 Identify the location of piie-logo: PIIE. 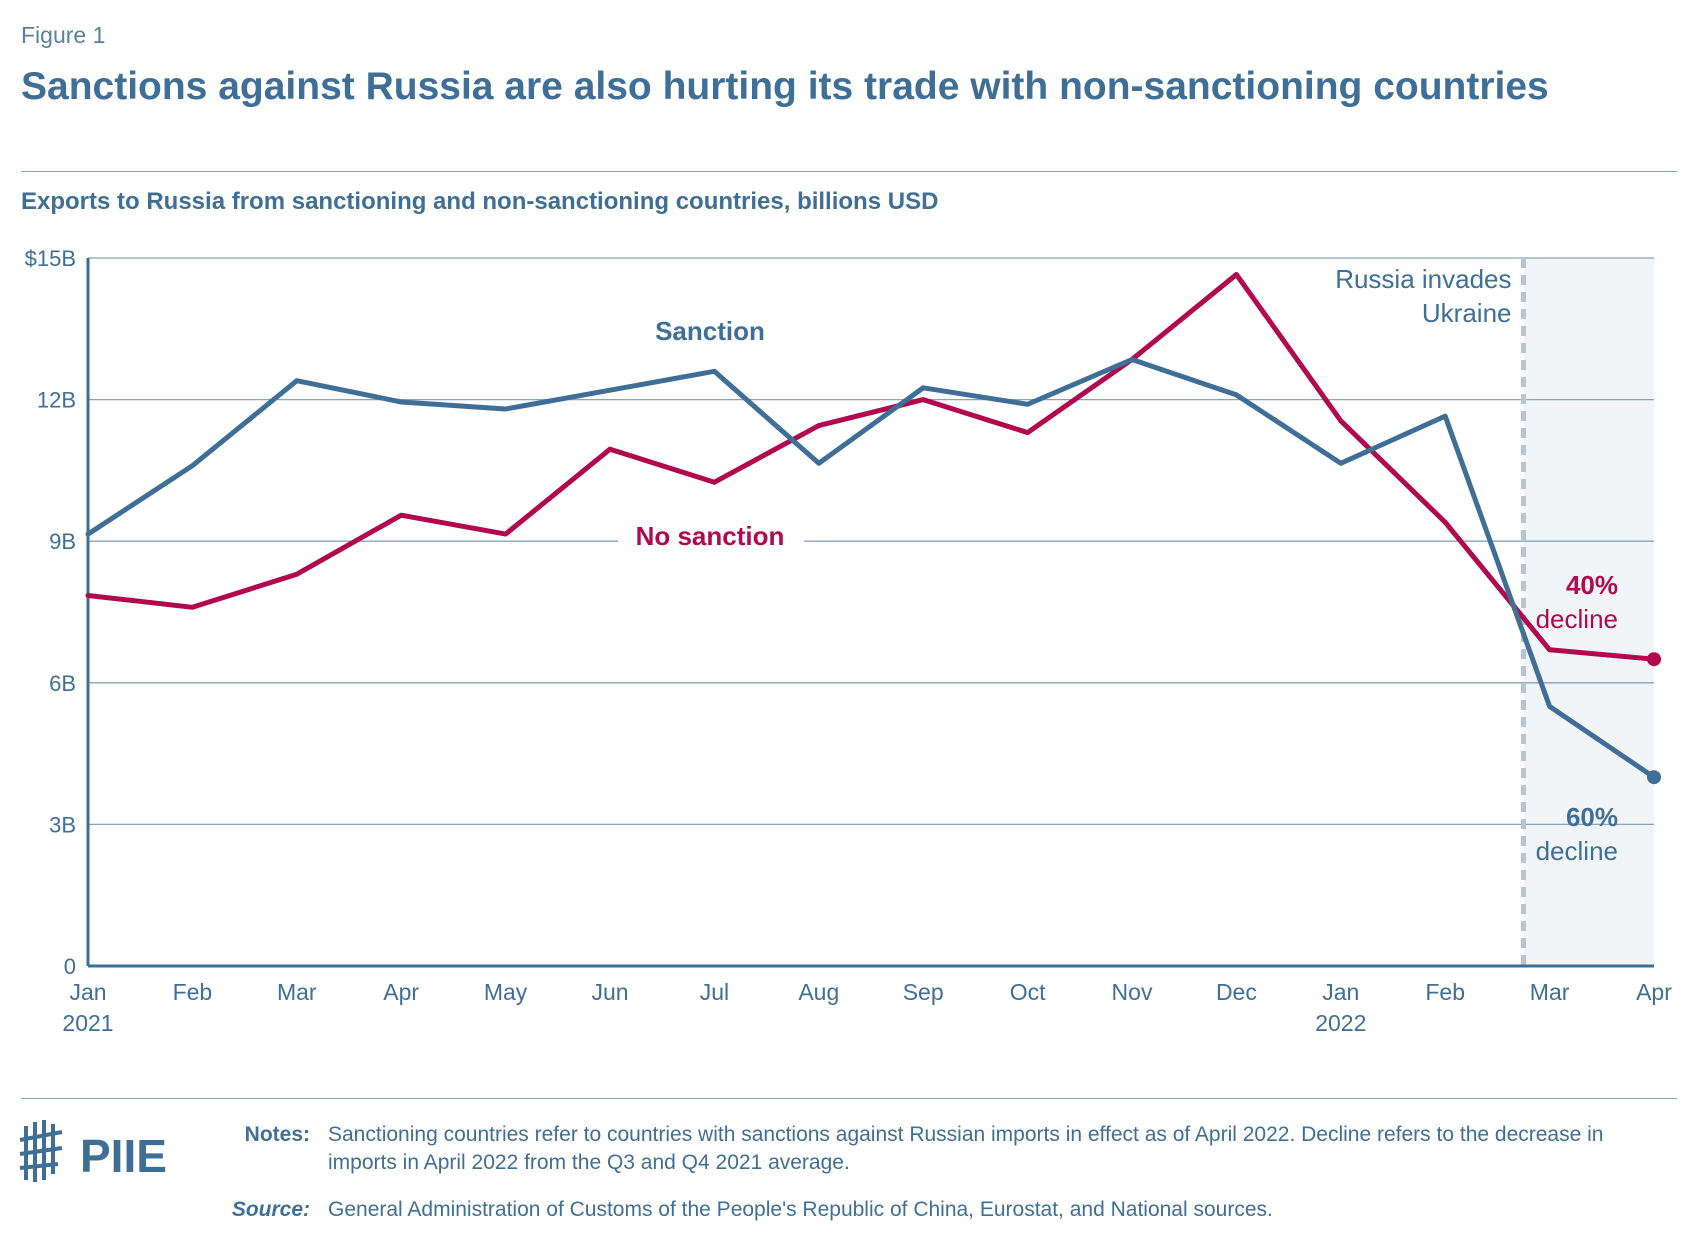
(93, 1151).